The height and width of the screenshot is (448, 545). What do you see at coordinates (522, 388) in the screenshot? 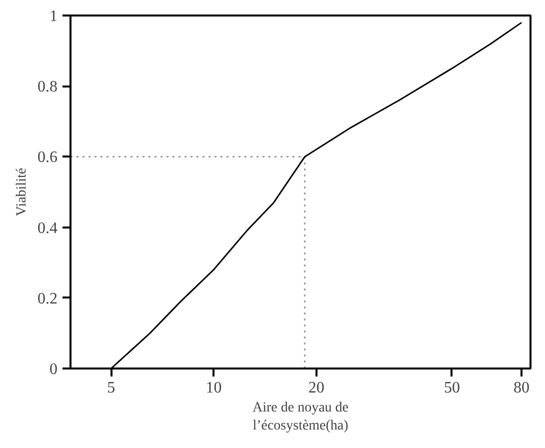
I see `x-tick-label: 80` at bounding box center [522, 388].